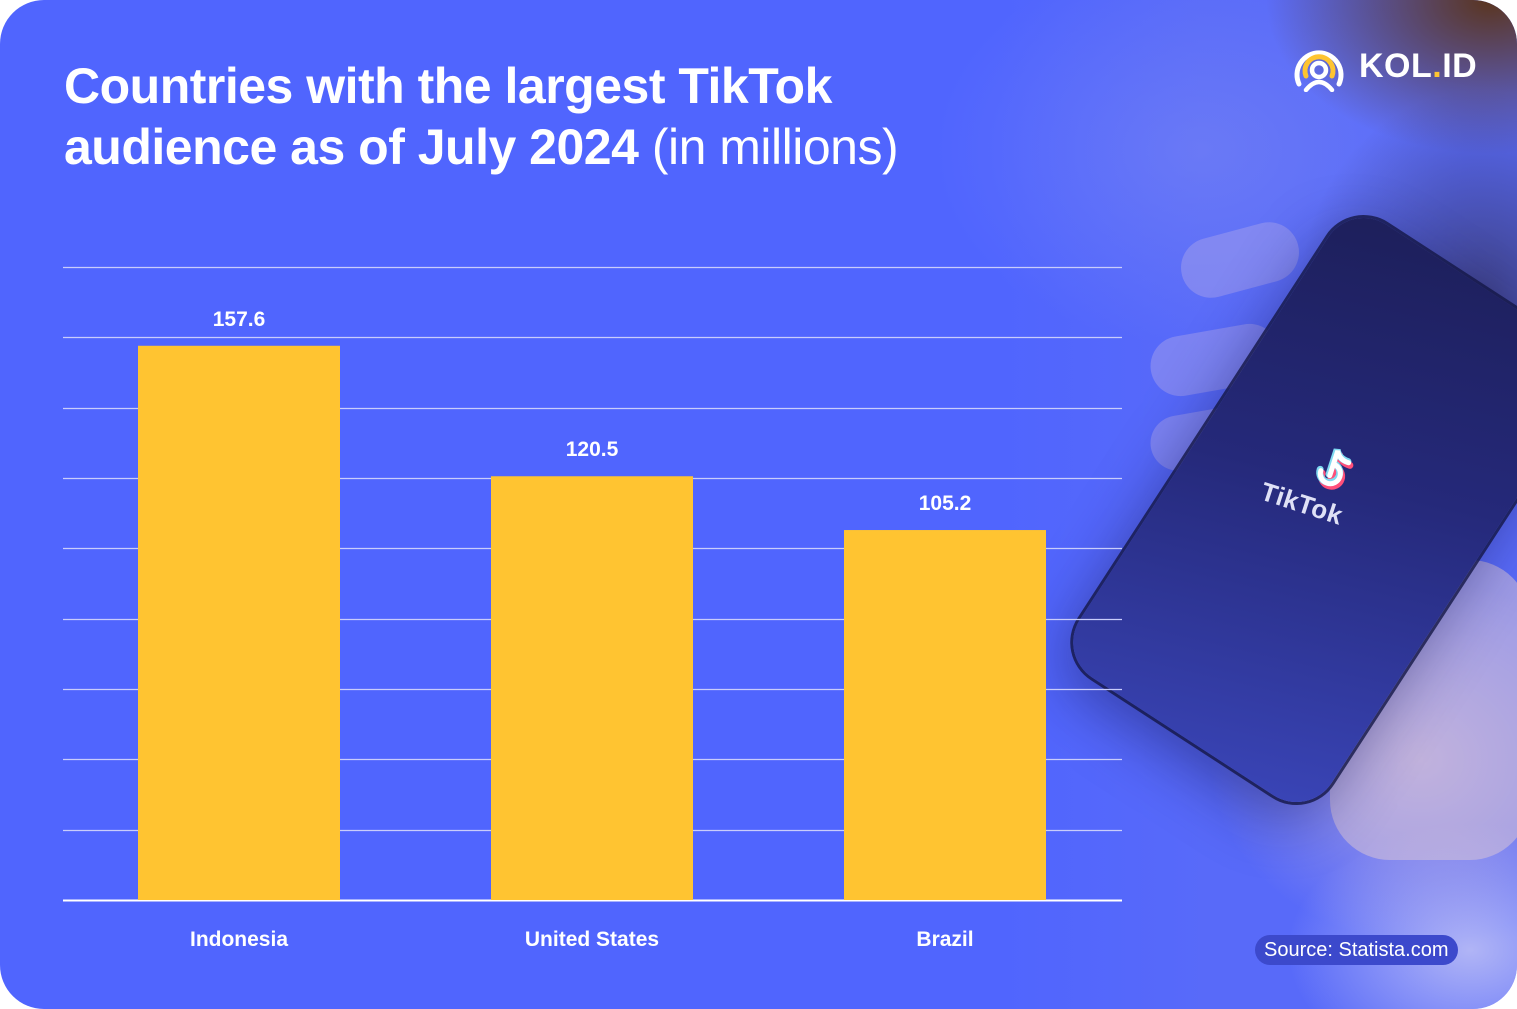 The image size is (1517, 1009). I want to click on bar-united-states, so click(592, 688).